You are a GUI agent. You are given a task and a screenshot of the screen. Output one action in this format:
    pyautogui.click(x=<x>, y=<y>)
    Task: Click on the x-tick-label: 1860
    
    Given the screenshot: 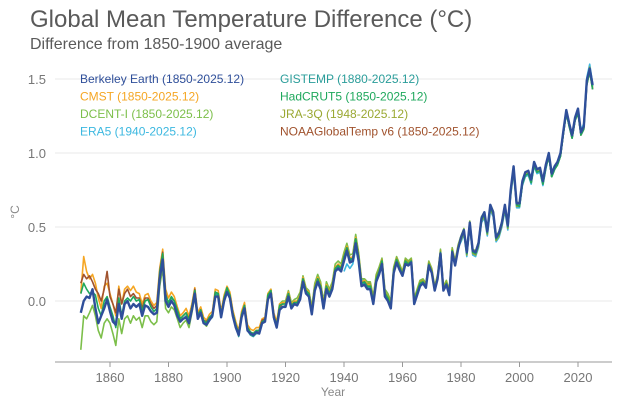 What is the action you would take?
    pyautogui.click(x=110, y=377)
    